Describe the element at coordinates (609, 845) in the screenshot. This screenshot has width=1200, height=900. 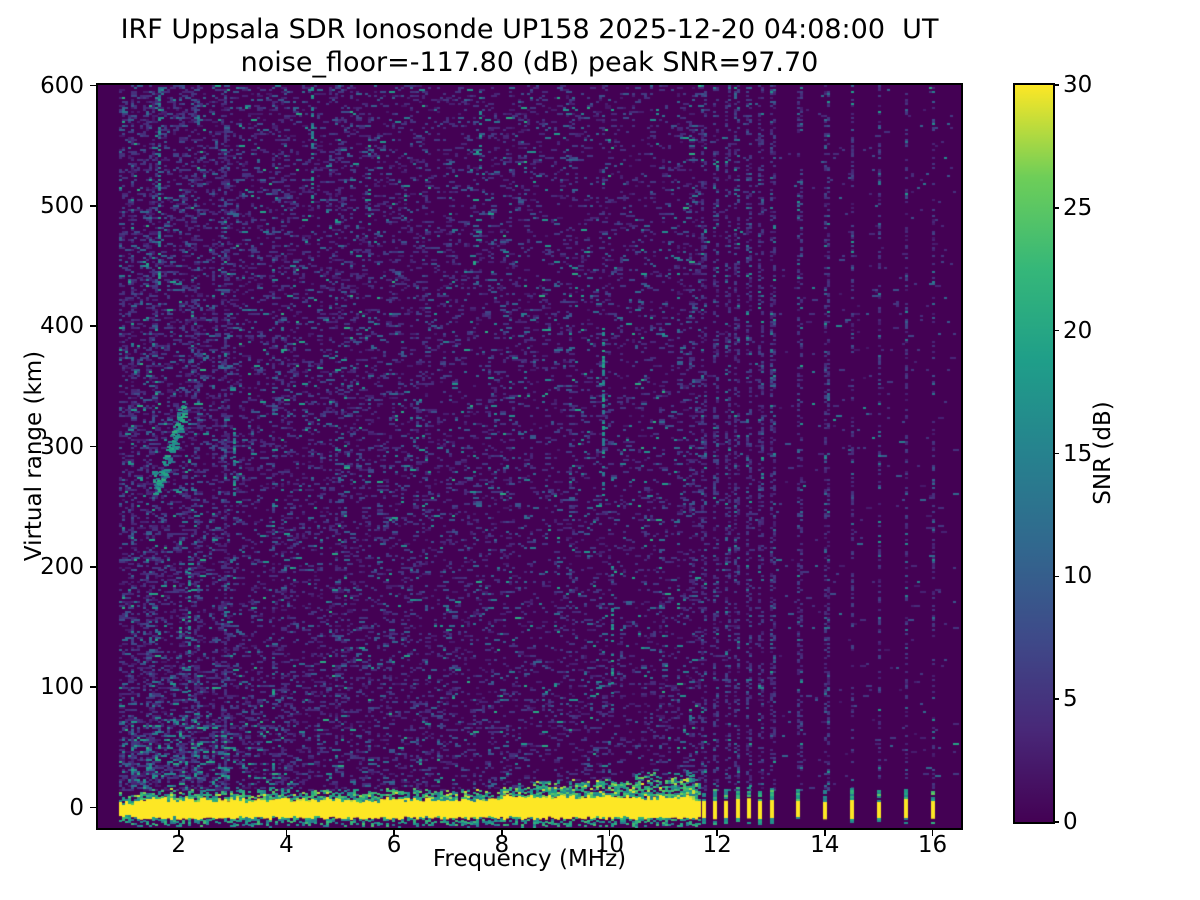
I see `x-tick-label: 10` at that location.